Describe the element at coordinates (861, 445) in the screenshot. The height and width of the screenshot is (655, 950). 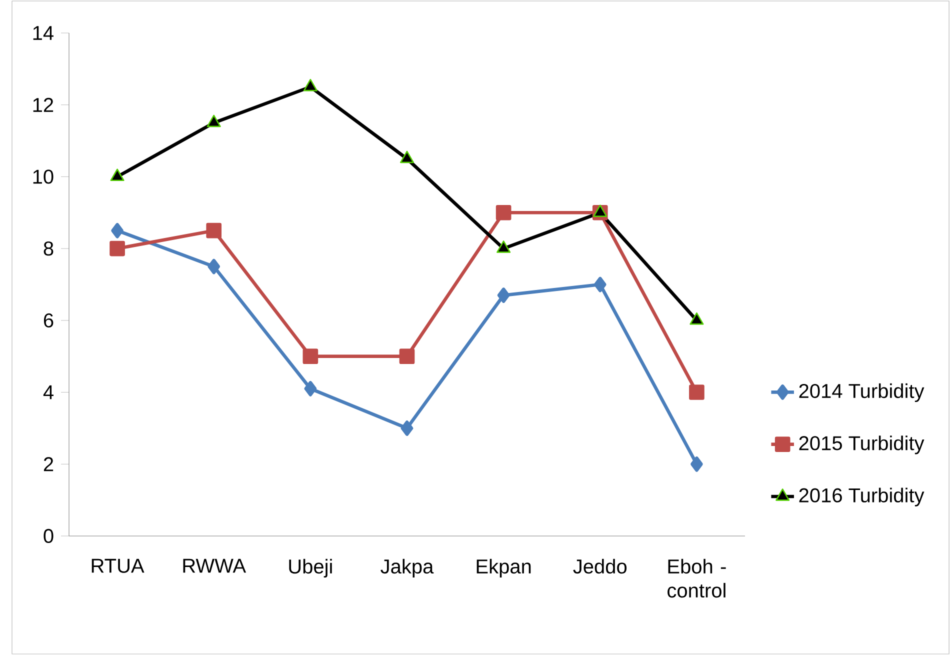
I see `legend-label: 2015 Turbidity` at that location.